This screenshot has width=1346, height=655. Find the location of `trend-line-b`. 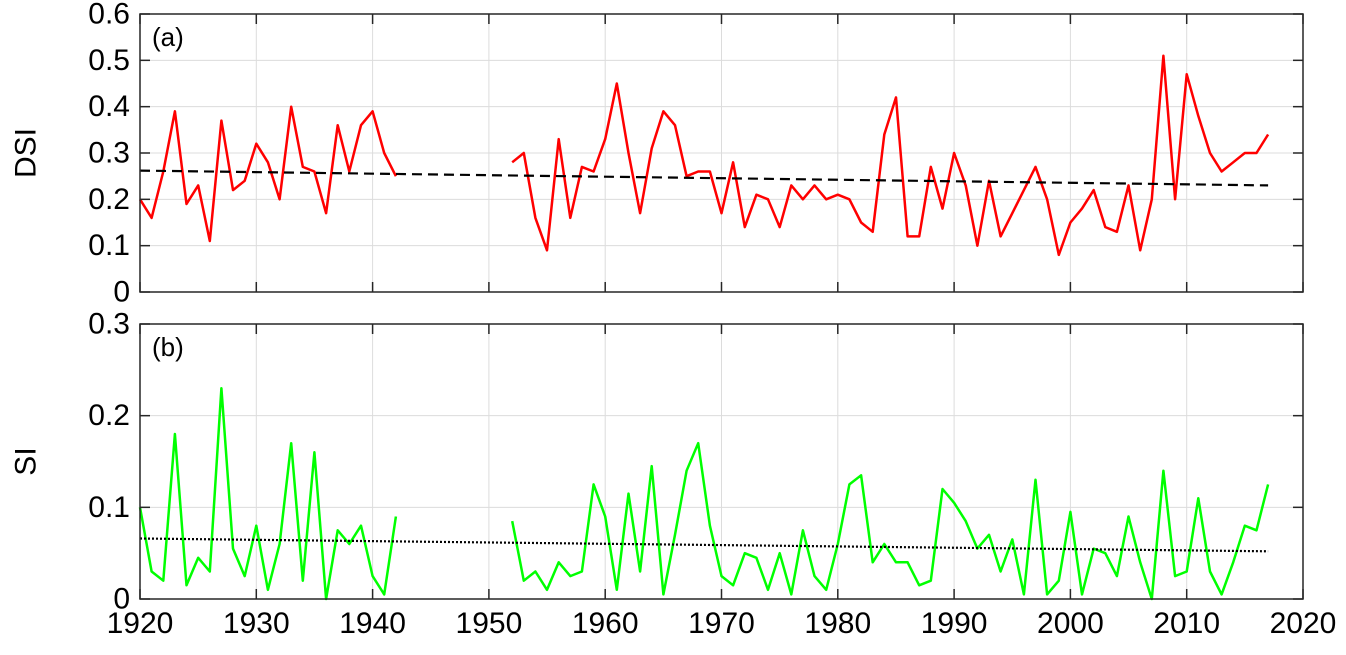

trend-line-b is located at coordinates (704, 545).